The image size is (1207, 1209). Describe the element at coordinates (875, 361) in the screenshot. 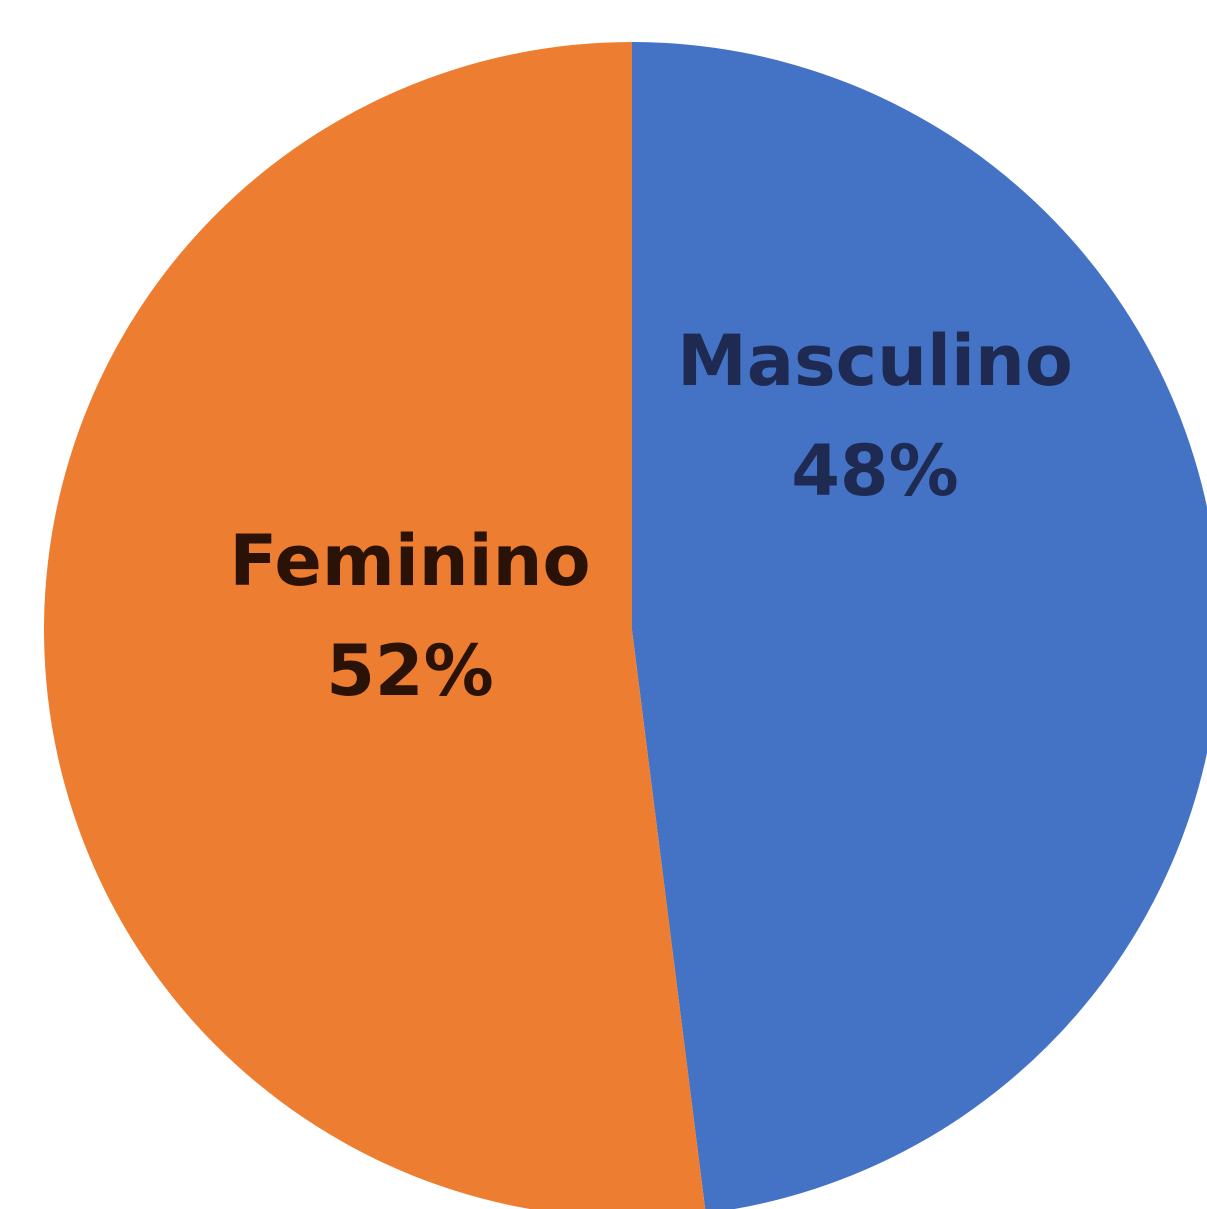

I see `slice-label-name-masculino: Masculino` at that location.